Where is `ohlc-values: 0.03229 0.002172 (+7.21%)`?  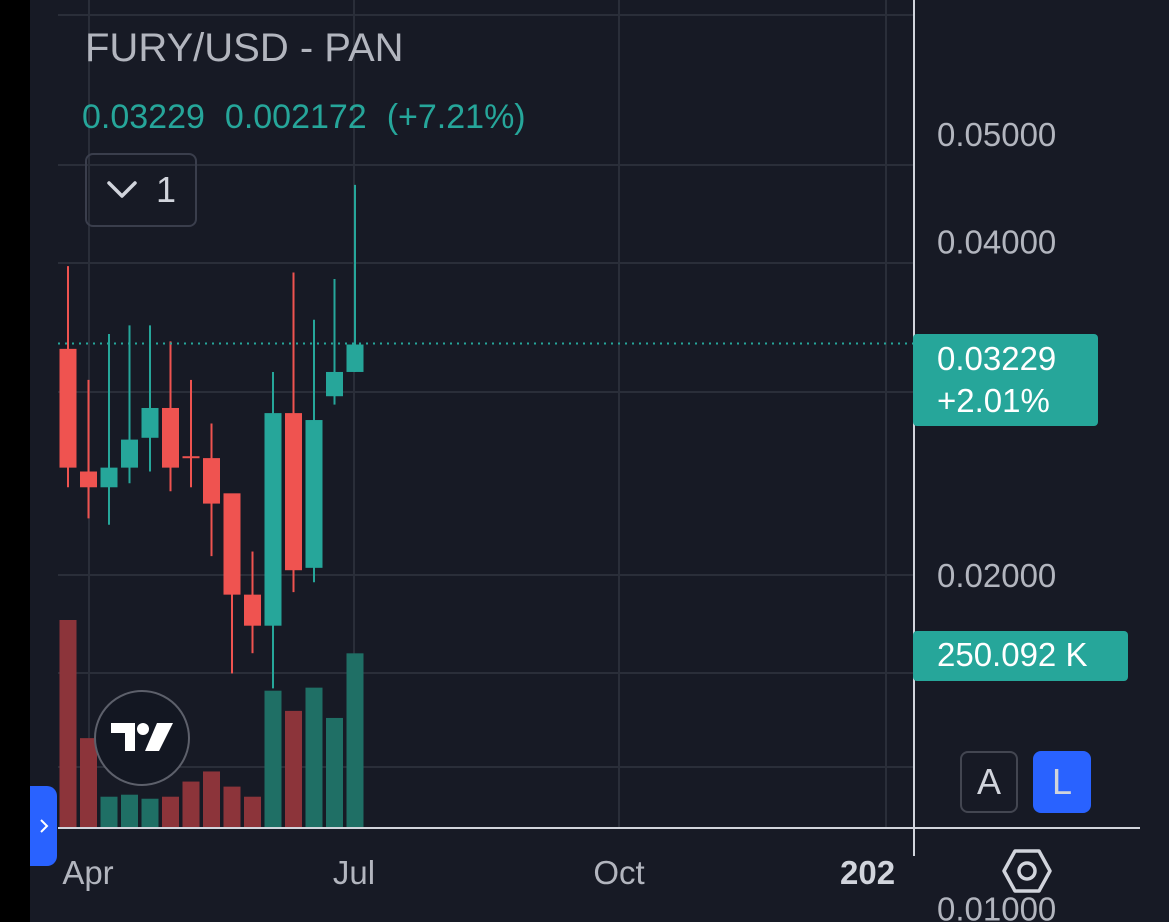 ohlc-values: 0.03229 0.002172 (+7.21%) is located at coordinates (314, 117).